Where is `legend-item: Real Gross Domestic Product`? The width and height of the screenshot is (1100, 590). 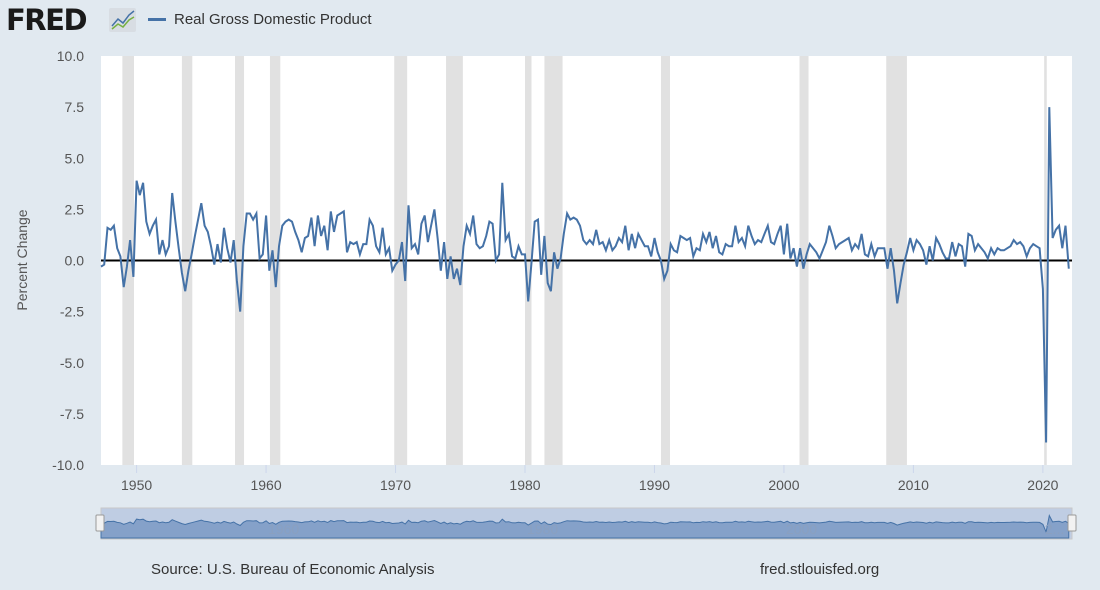
legend-item: Real Gross Domestic Product is located at coordinates (260, 19).